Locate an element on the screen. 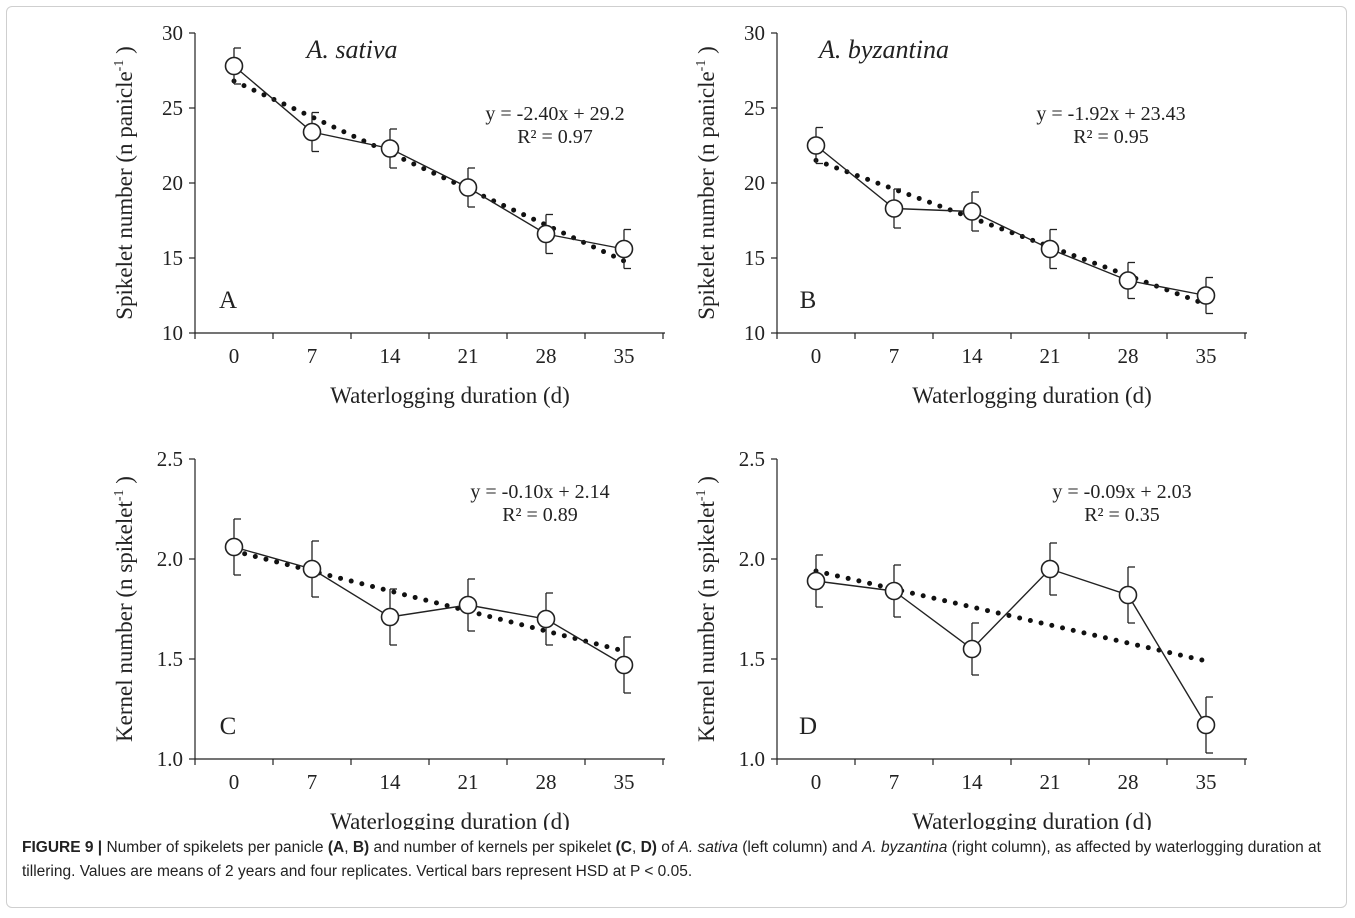  caption-text-3: and number of kernels per spikelet is located at coordinates (492, 847).